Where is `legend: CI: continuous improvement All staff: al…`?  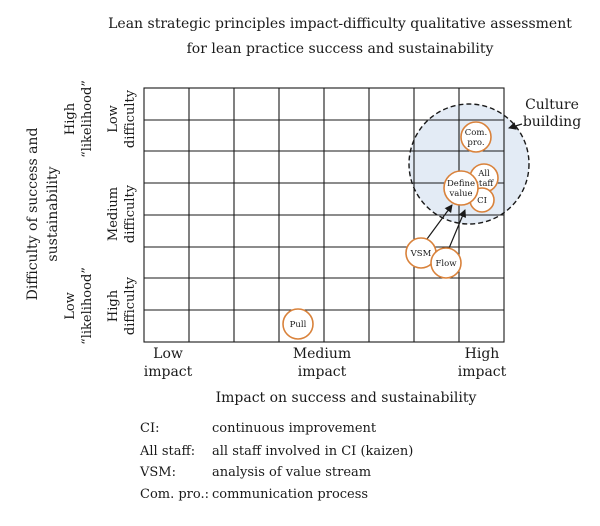 legend: CI: continuous improvement All staff: al… is located at coordinates (276, 461).